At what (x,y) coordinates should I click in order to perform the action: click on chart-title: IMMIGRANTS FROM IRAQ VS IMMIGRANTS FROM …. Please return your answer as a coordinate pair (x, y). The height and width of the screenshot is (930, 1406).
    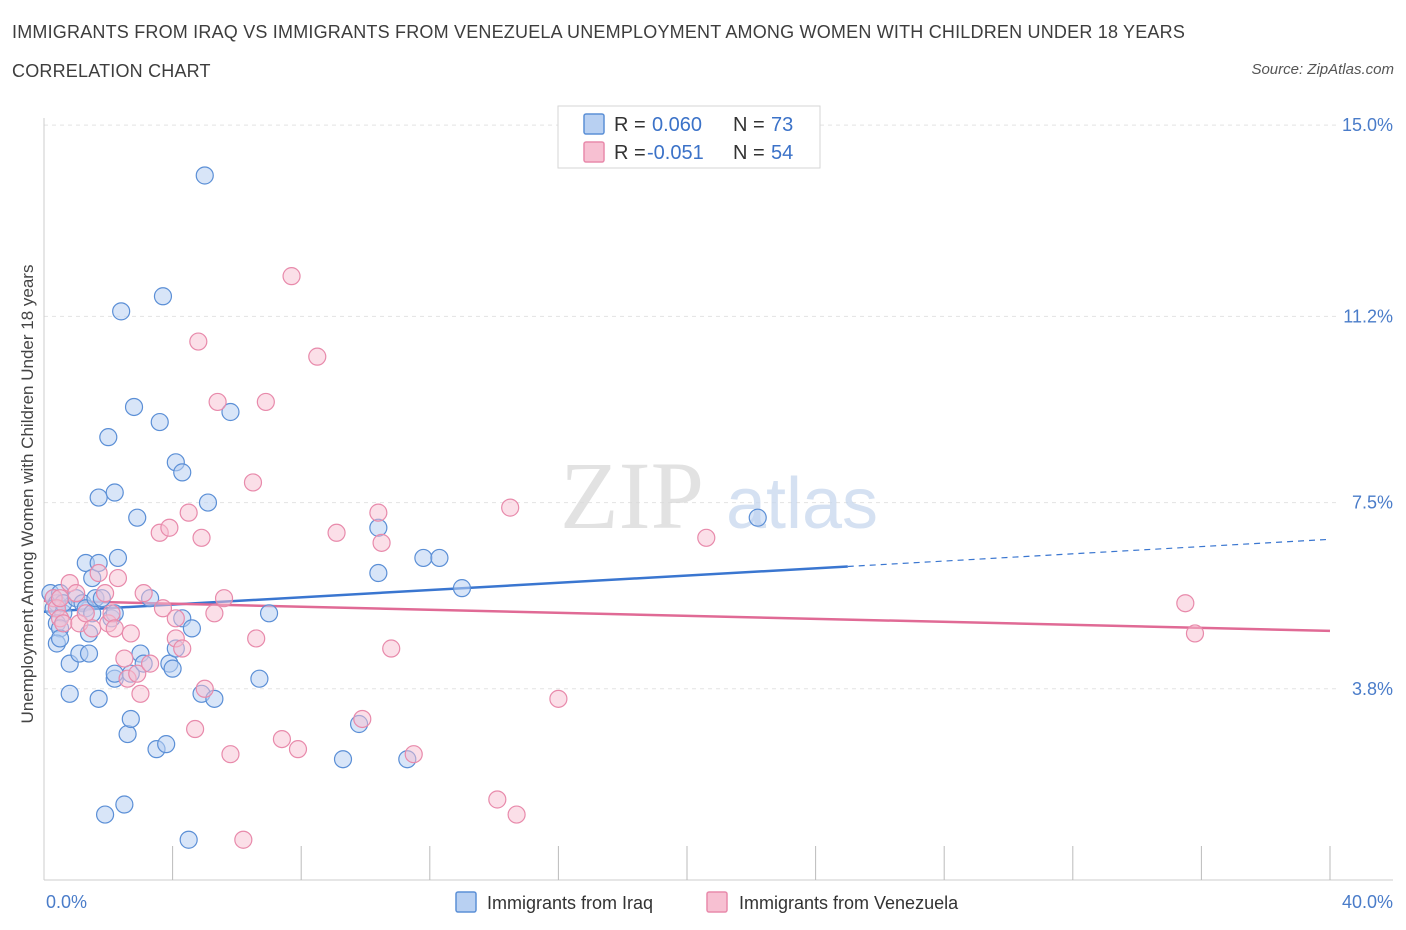
    Looking at the image, I should click on (599, 32).